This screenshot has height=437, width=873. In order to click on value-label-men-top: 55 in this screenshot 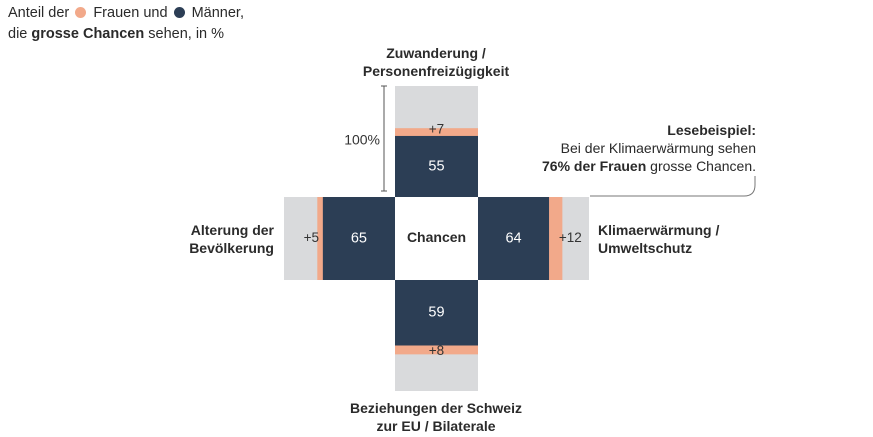, I will do `click(436, 166)`.